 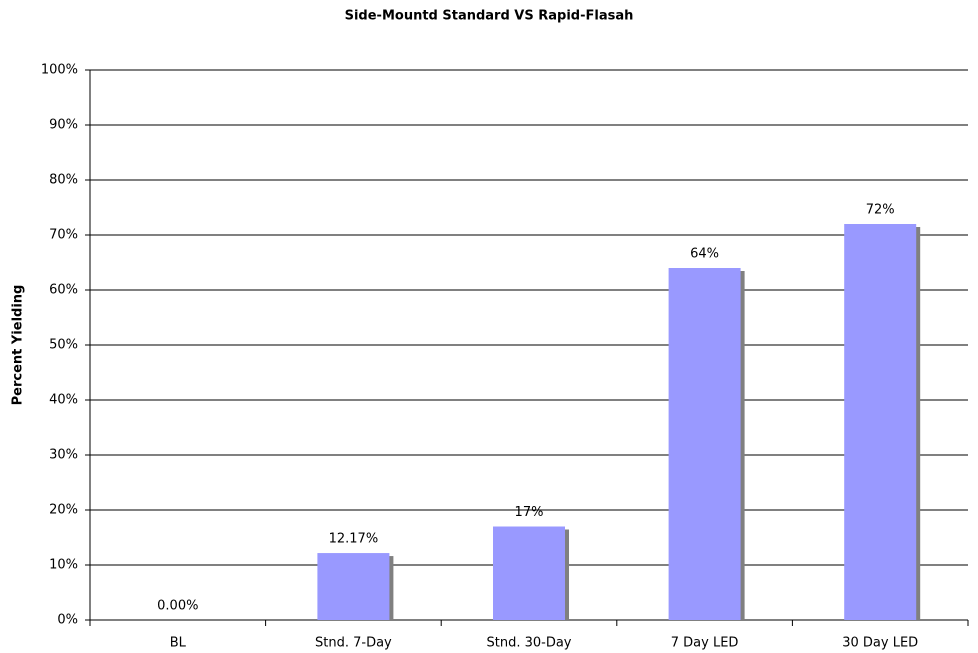 What do you see at coordinates (63, 125) in the screenshot?
I see `y-tick-label: 90%` at bounding box center [63, 125].